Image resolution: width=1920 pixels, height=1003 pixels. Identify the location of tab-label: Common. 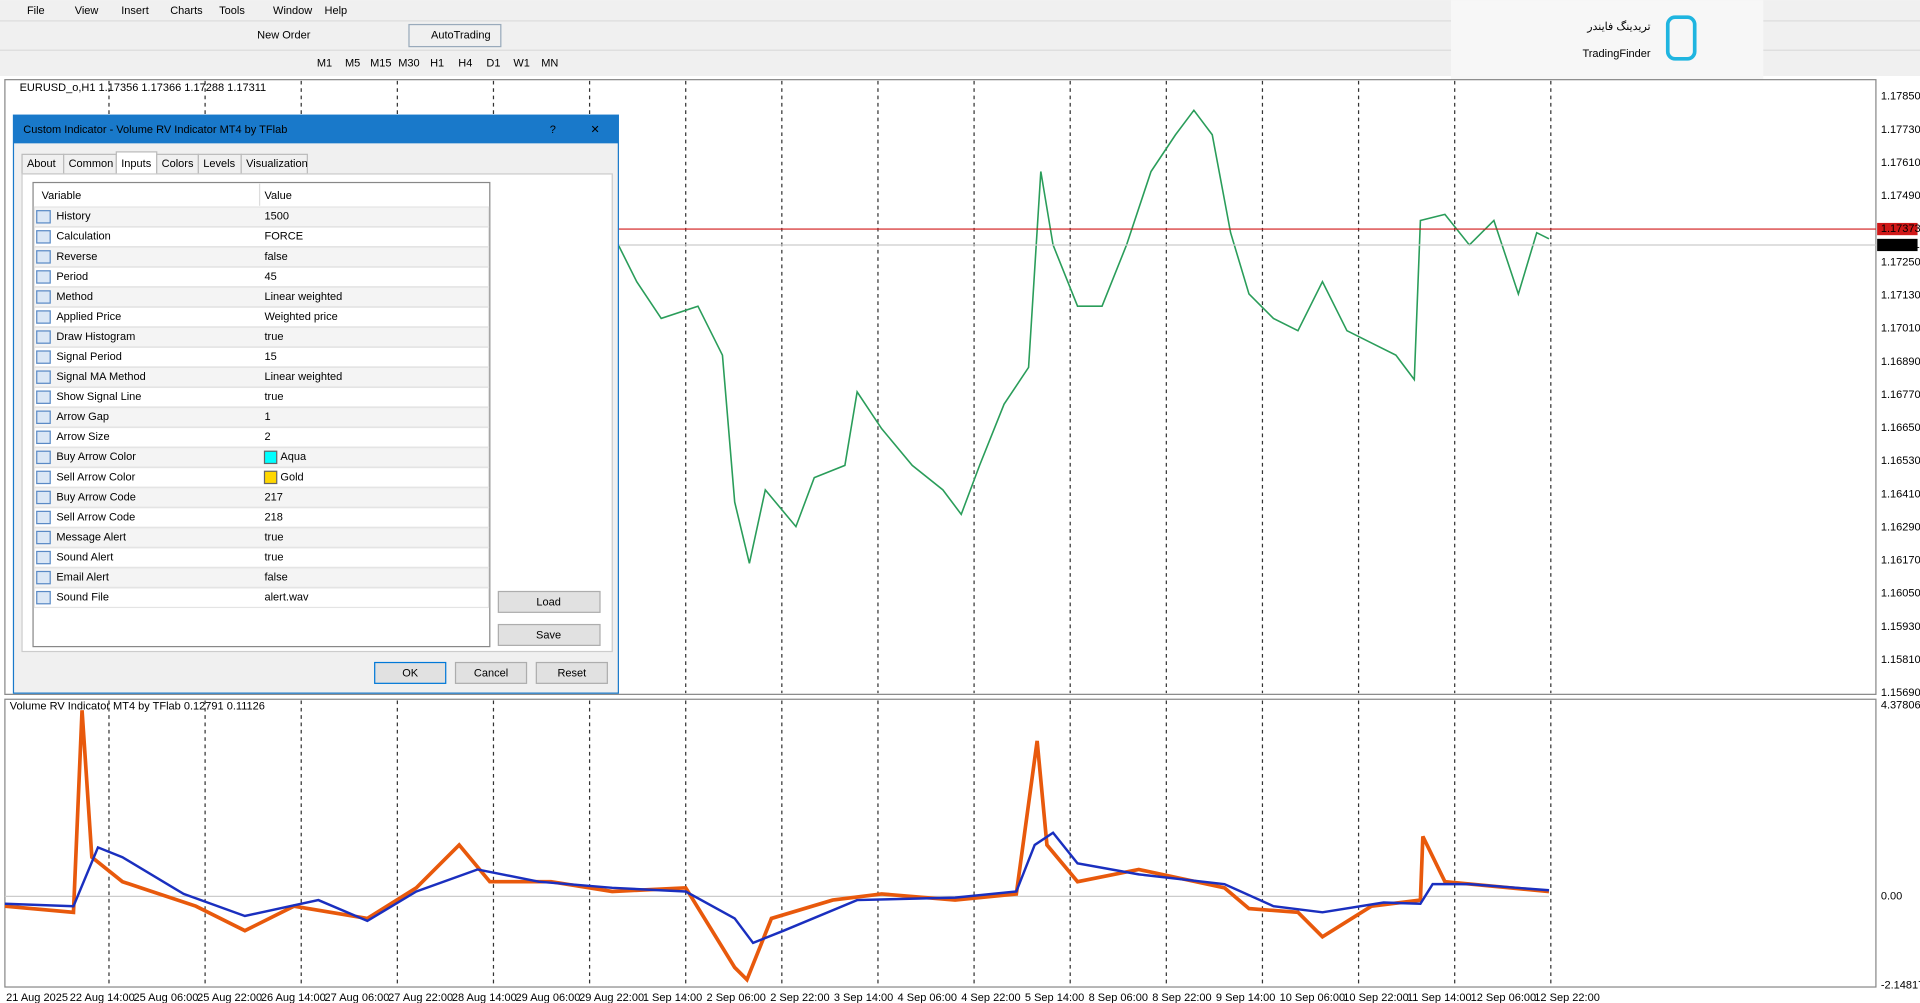
(91, 164).